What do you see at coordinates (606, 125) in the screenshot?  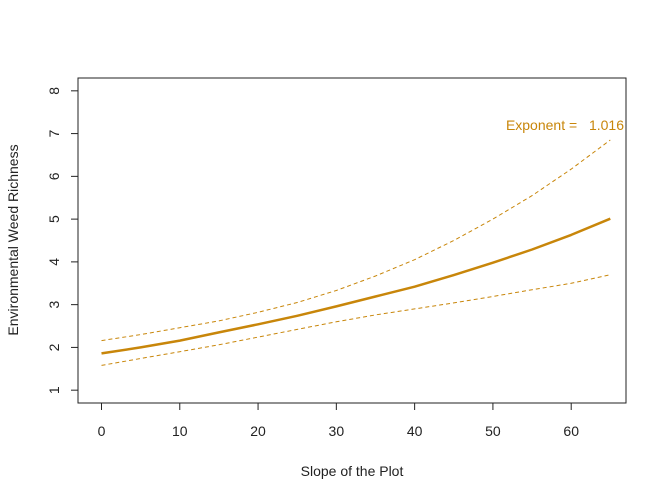 I see `exponent-annotation-value: 1.016` at bounding box center [606, 125].